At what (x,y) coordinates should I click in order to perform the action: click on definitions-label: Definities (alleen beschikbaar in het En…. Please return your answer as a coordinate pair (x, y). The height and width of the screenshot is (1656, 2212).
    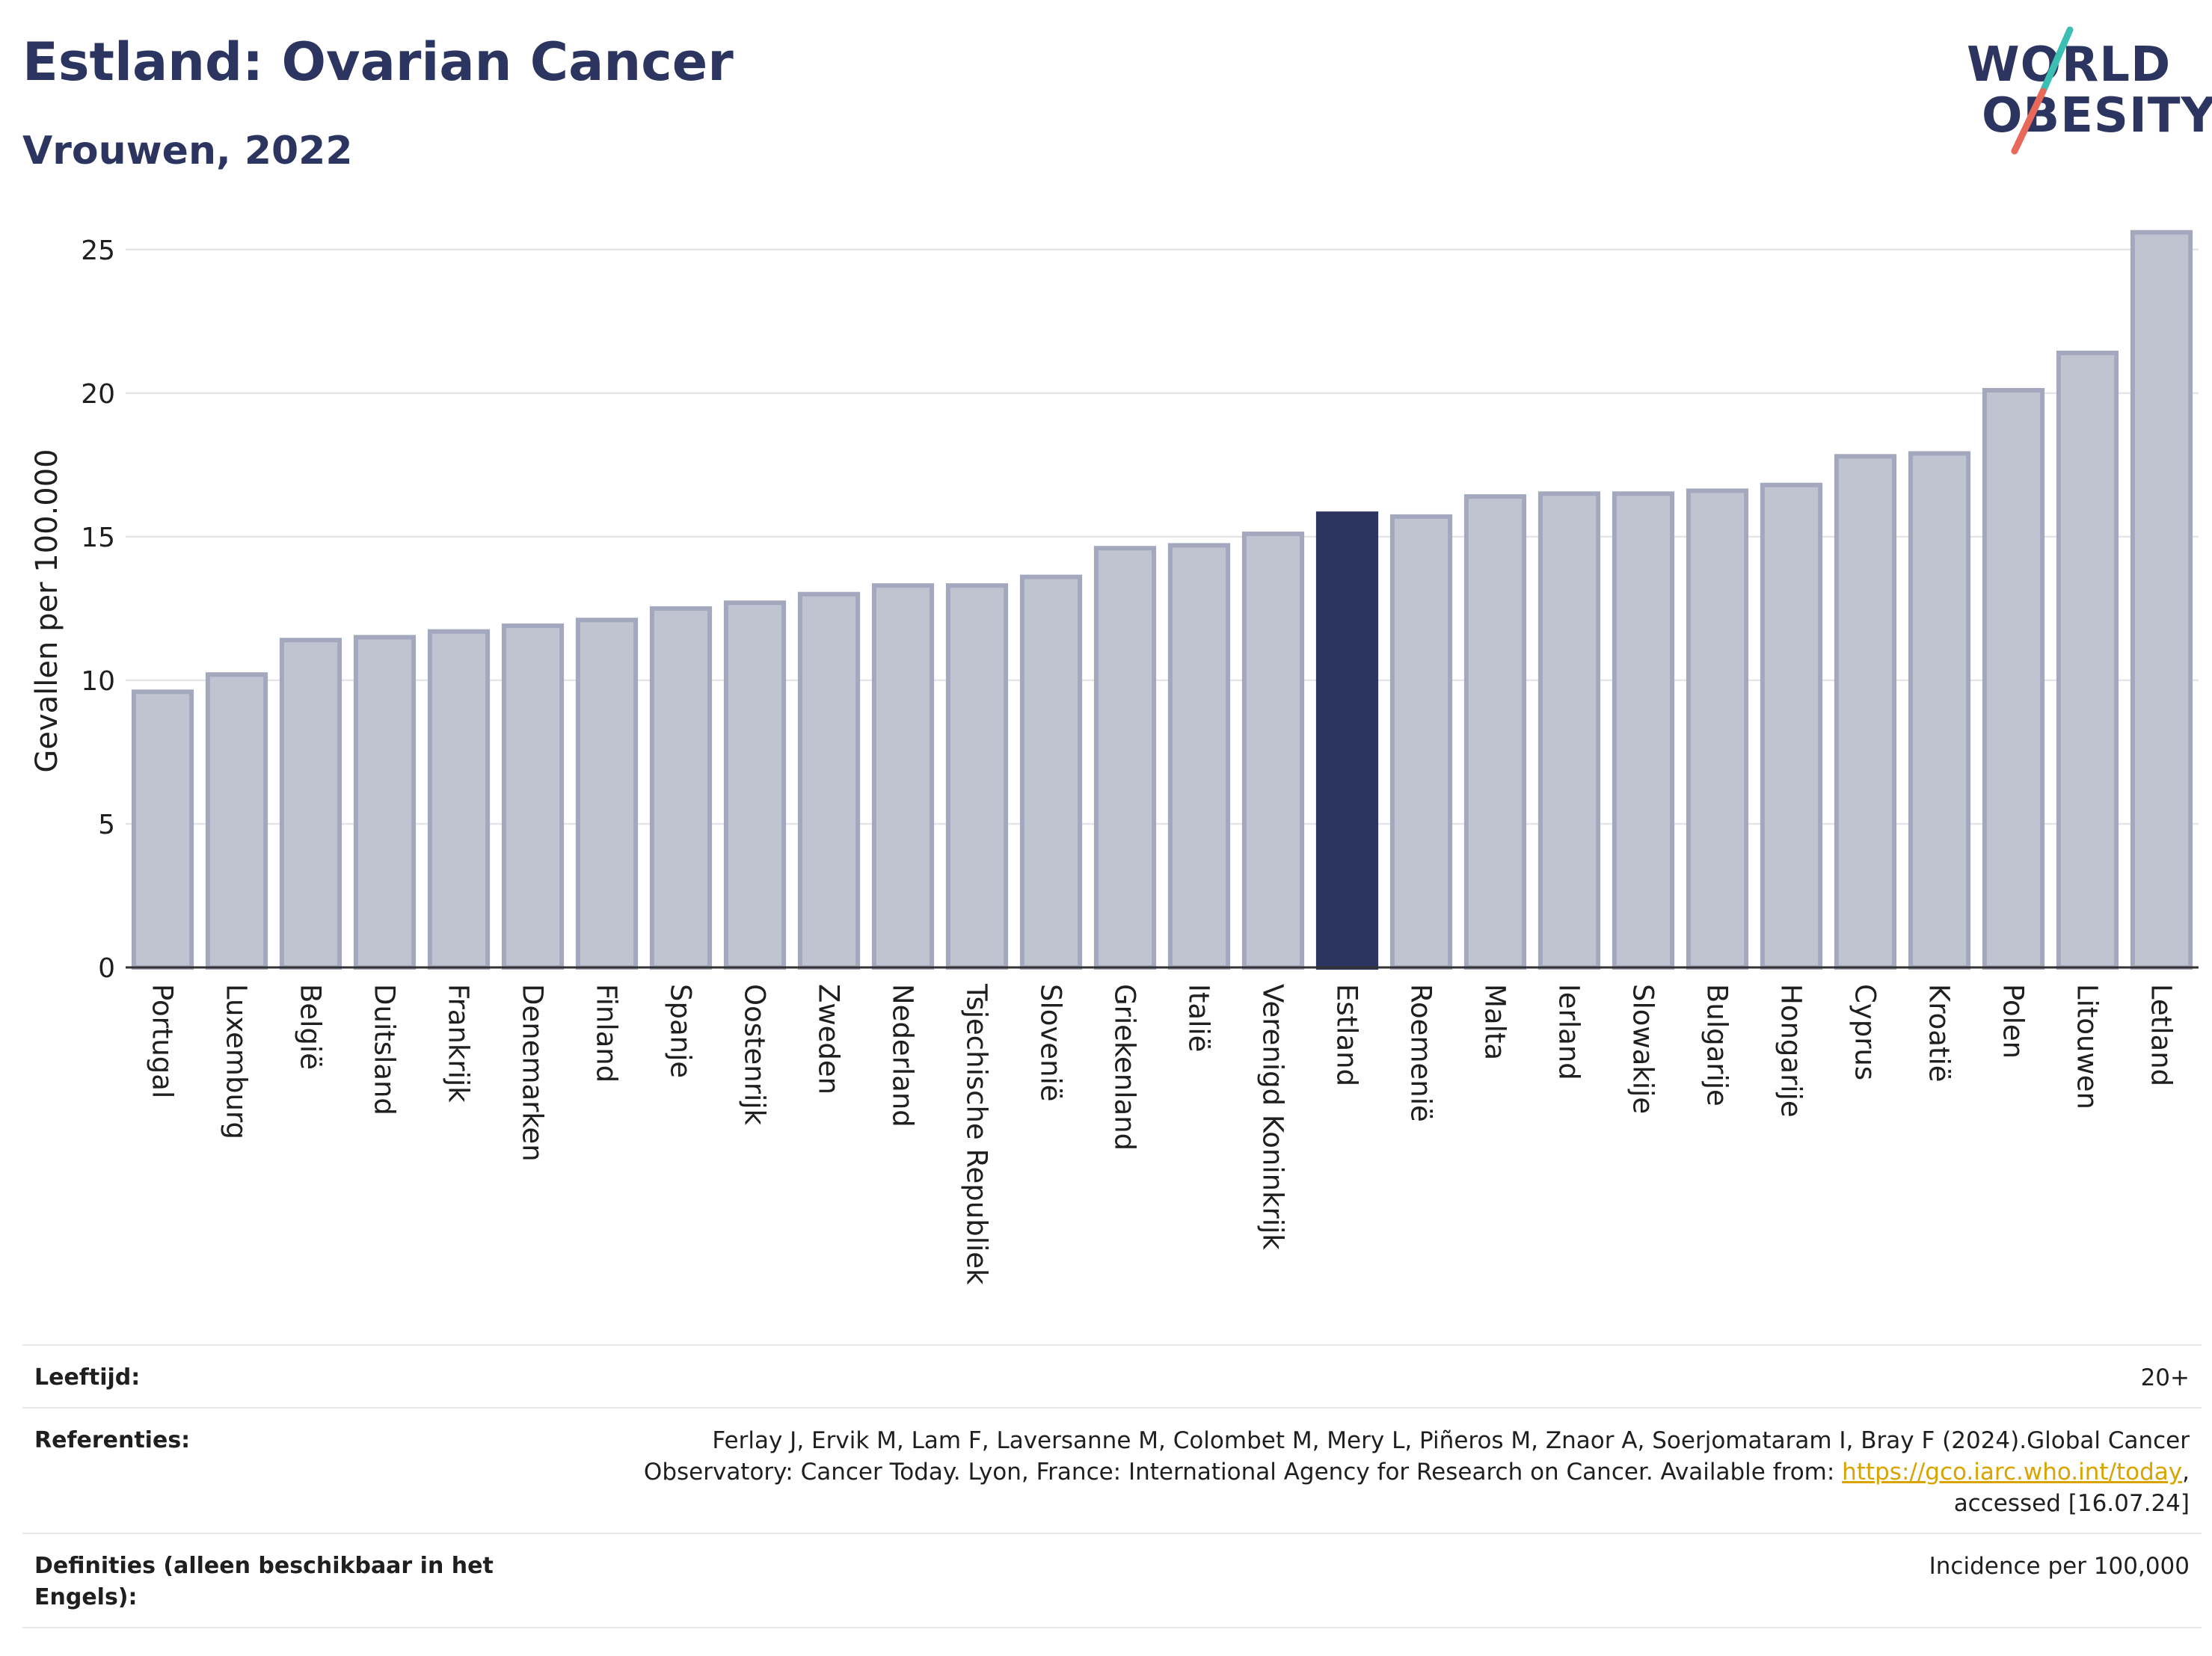
    Looking at the image, I should click on (264, 1581).